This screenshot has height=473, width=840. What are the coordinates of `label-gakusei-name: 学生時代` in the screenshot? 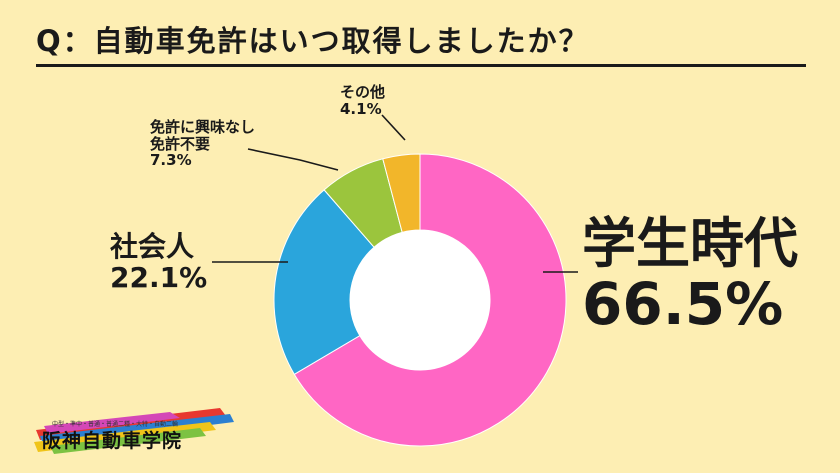 It's located at (690, 243).